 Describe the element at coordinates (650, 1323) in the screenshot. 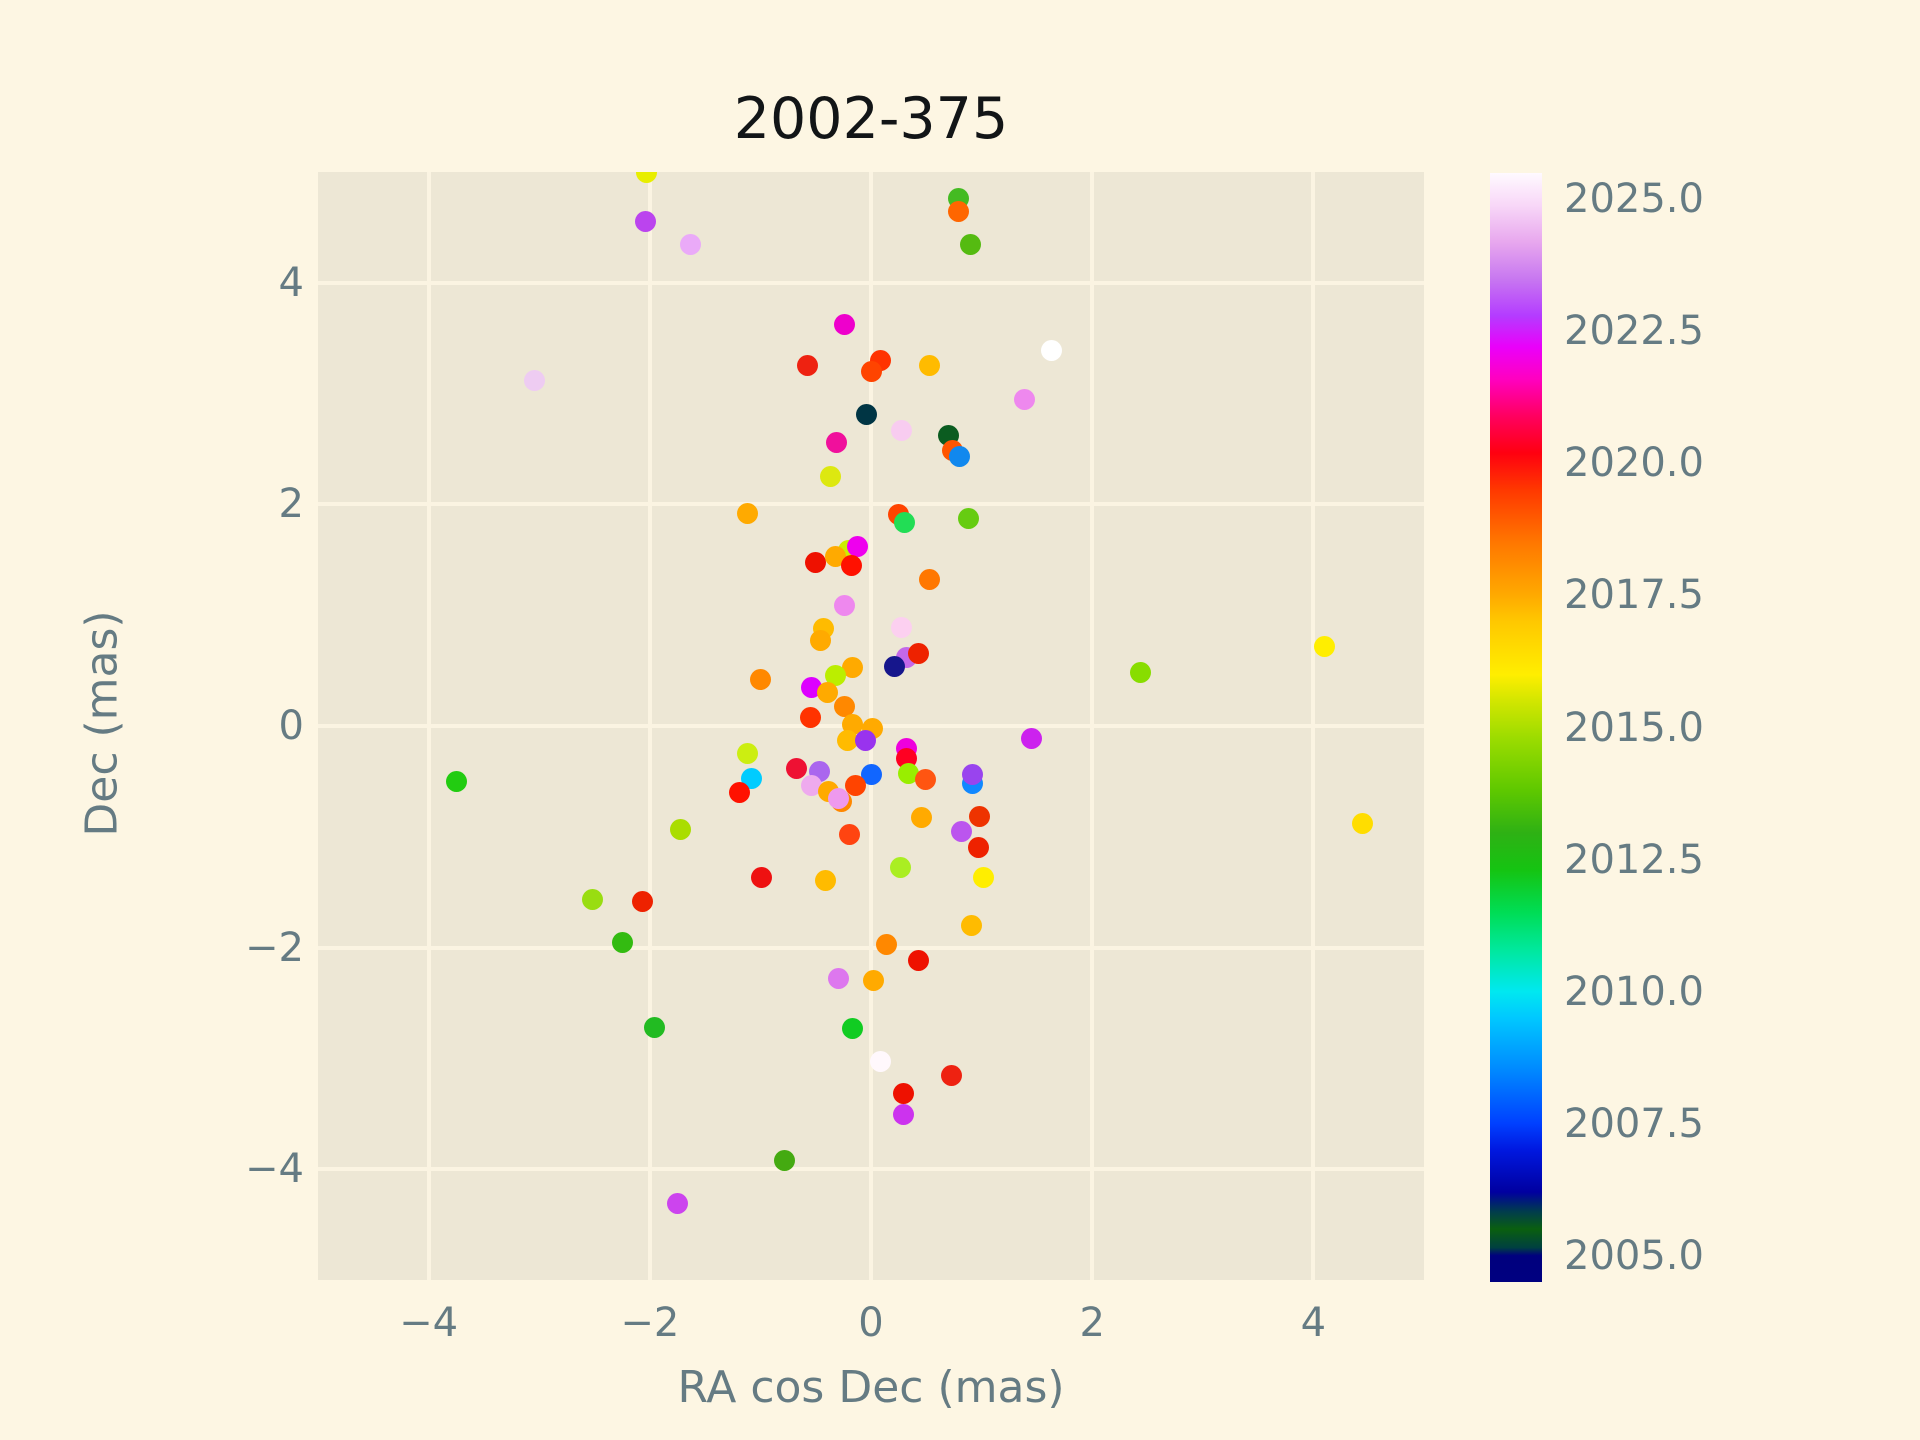

I see `x-tick-label: −2` at that location.